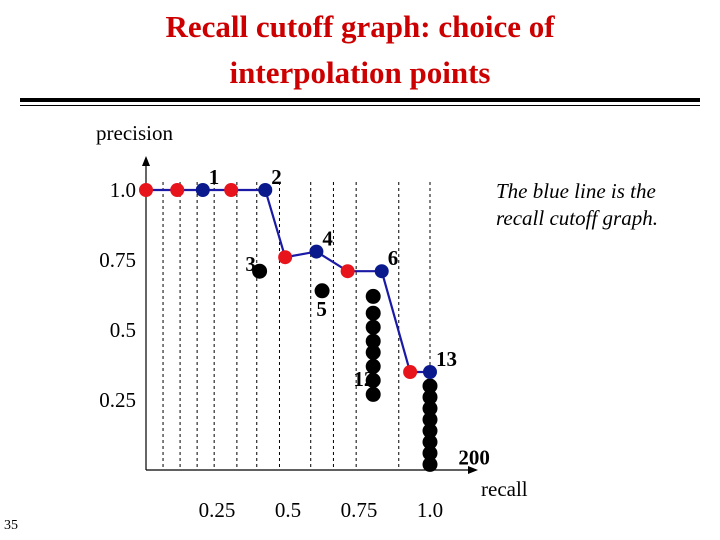 The image size is (720, 540). I want to click on retrieved-documents, so click(345, 367).